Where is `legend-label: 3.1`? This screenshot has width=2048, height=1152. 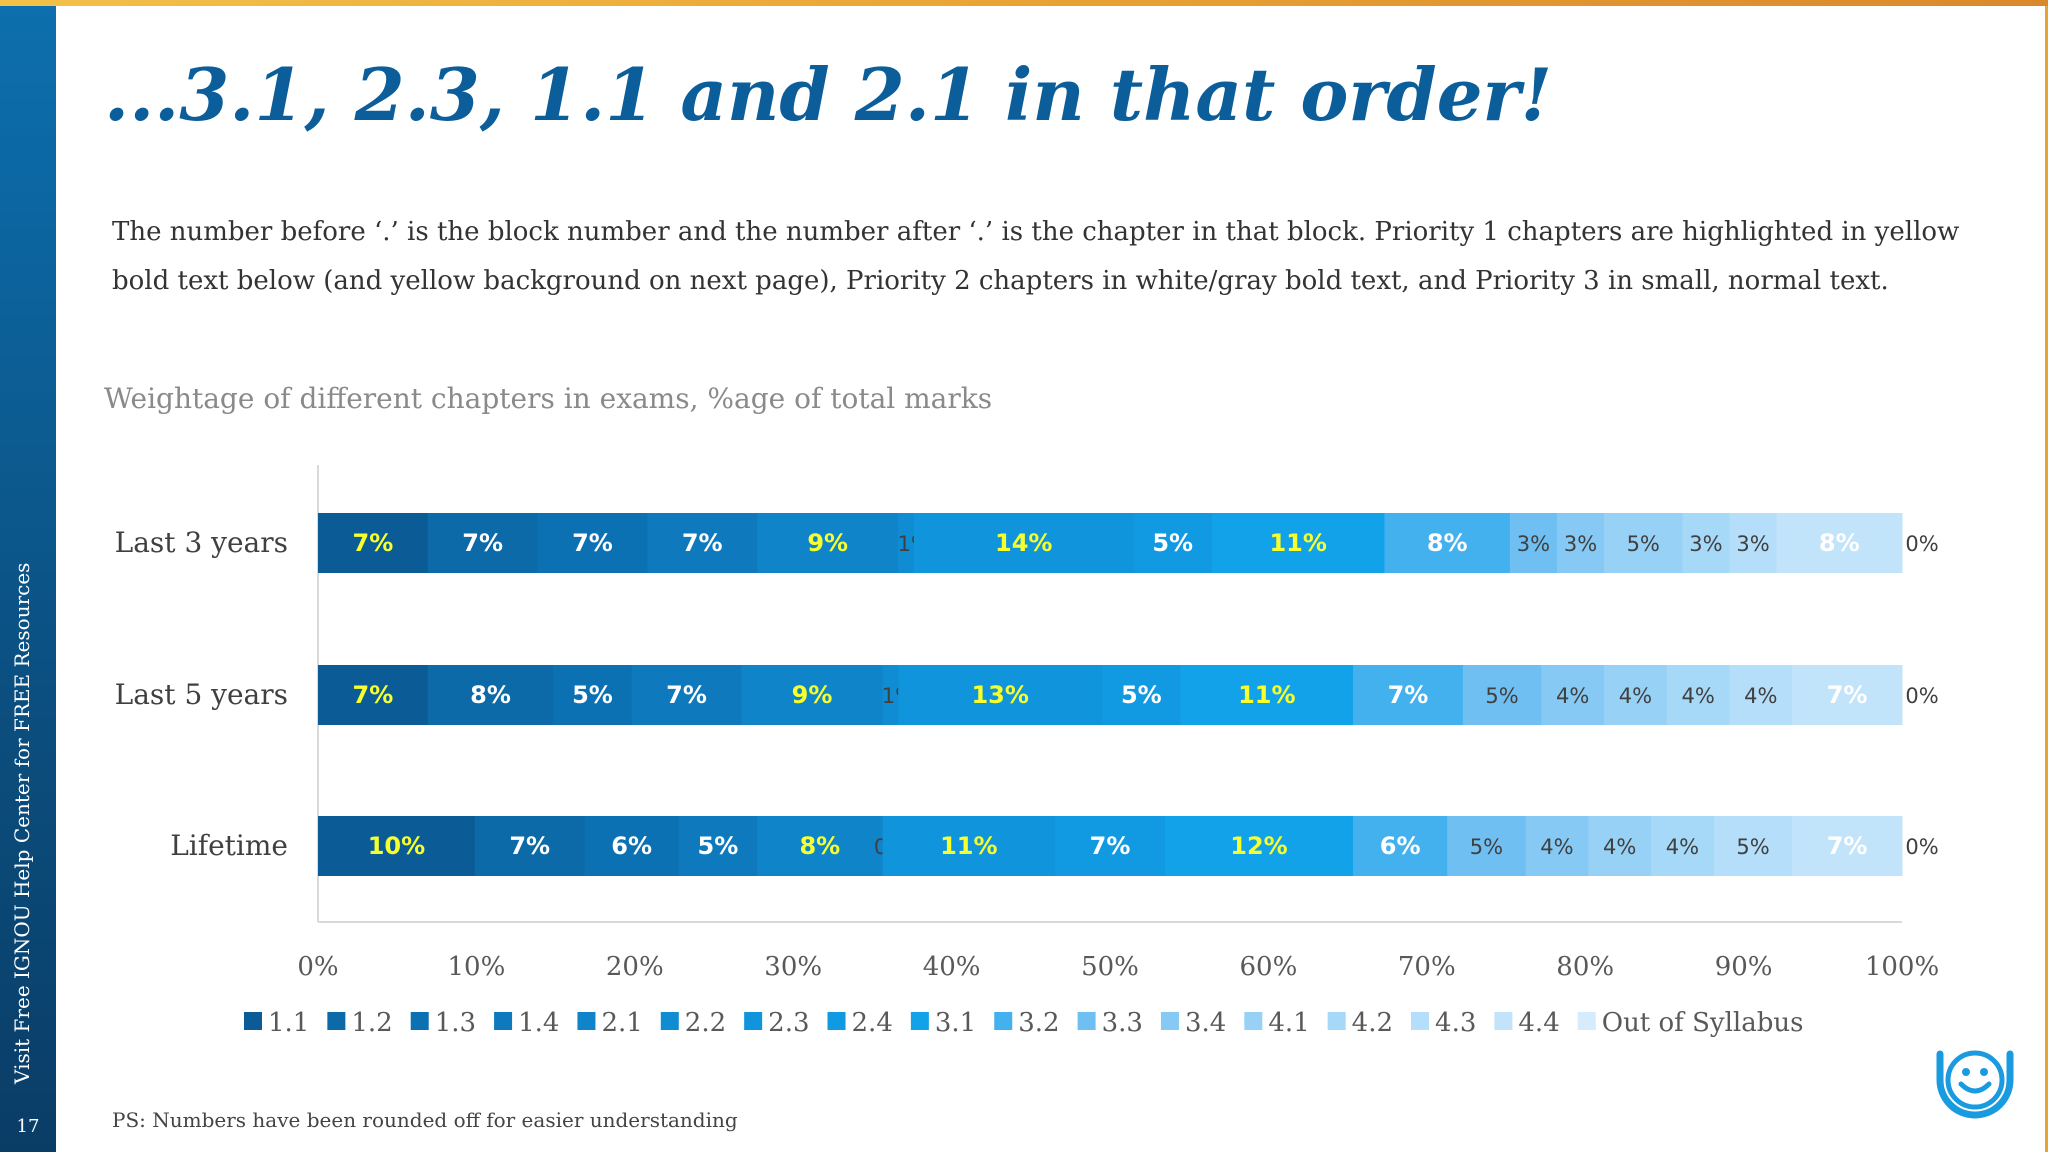
legend-label: 3.1 is located at coordinates (955, 1023).